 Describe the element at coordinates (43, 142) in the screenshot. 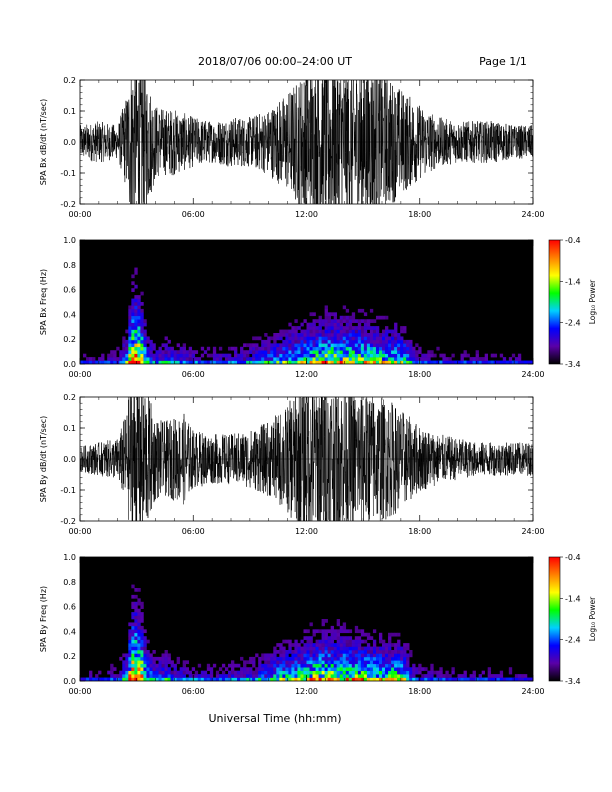

I see `y-axis-label: SPA Bx dB/dt (nT/sec)` at that location.